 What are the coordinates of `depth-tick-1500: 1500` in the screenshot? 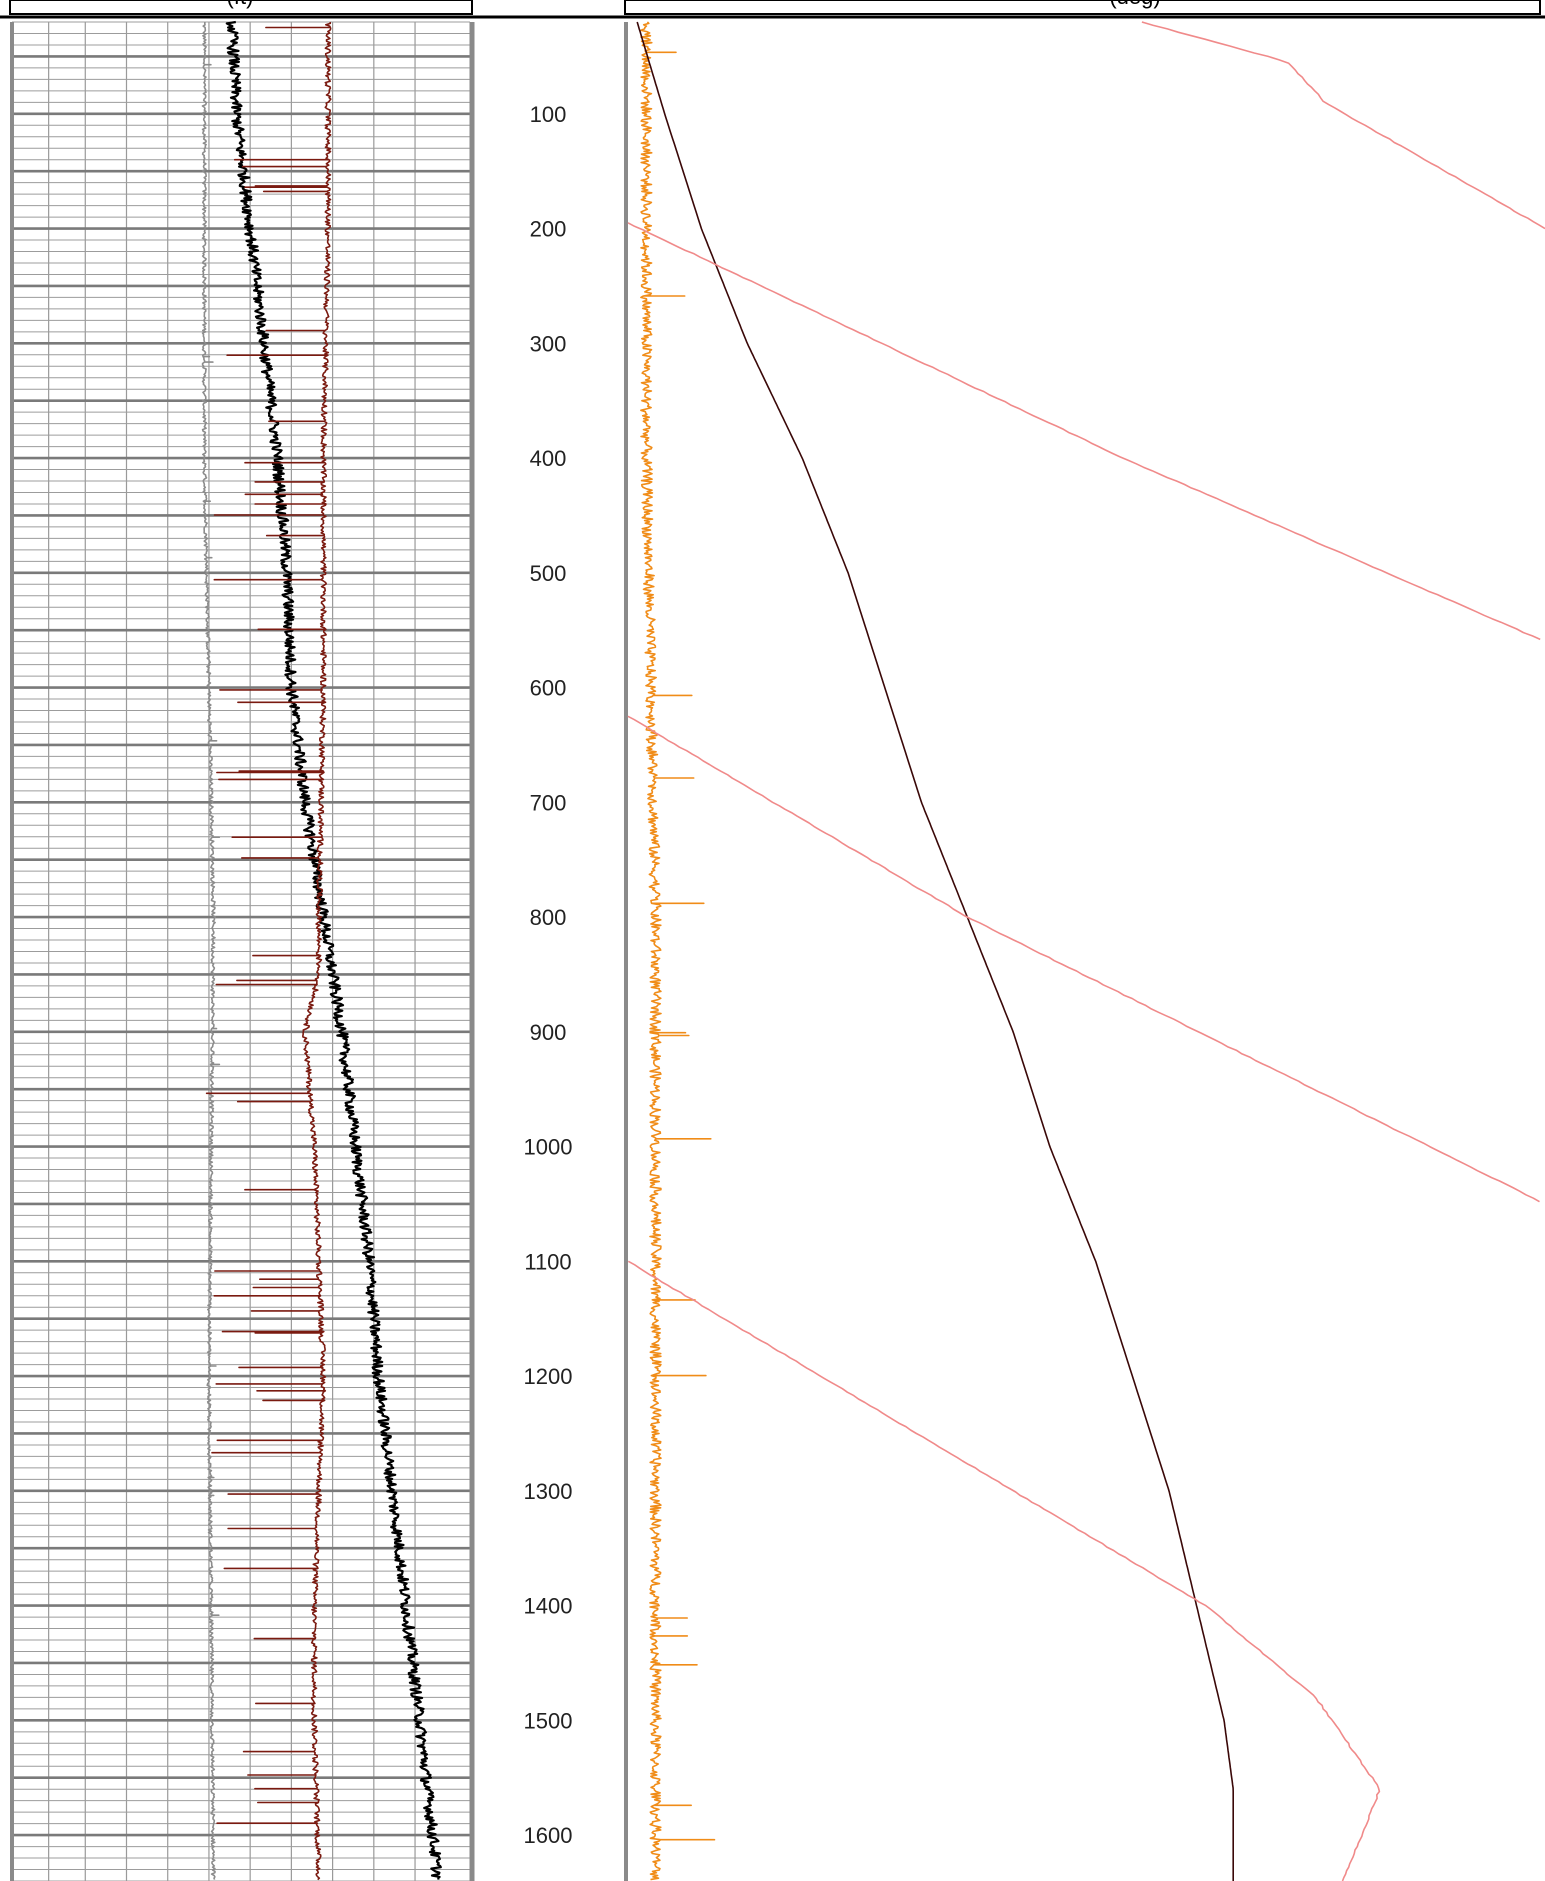 It's located at (548, 1720).